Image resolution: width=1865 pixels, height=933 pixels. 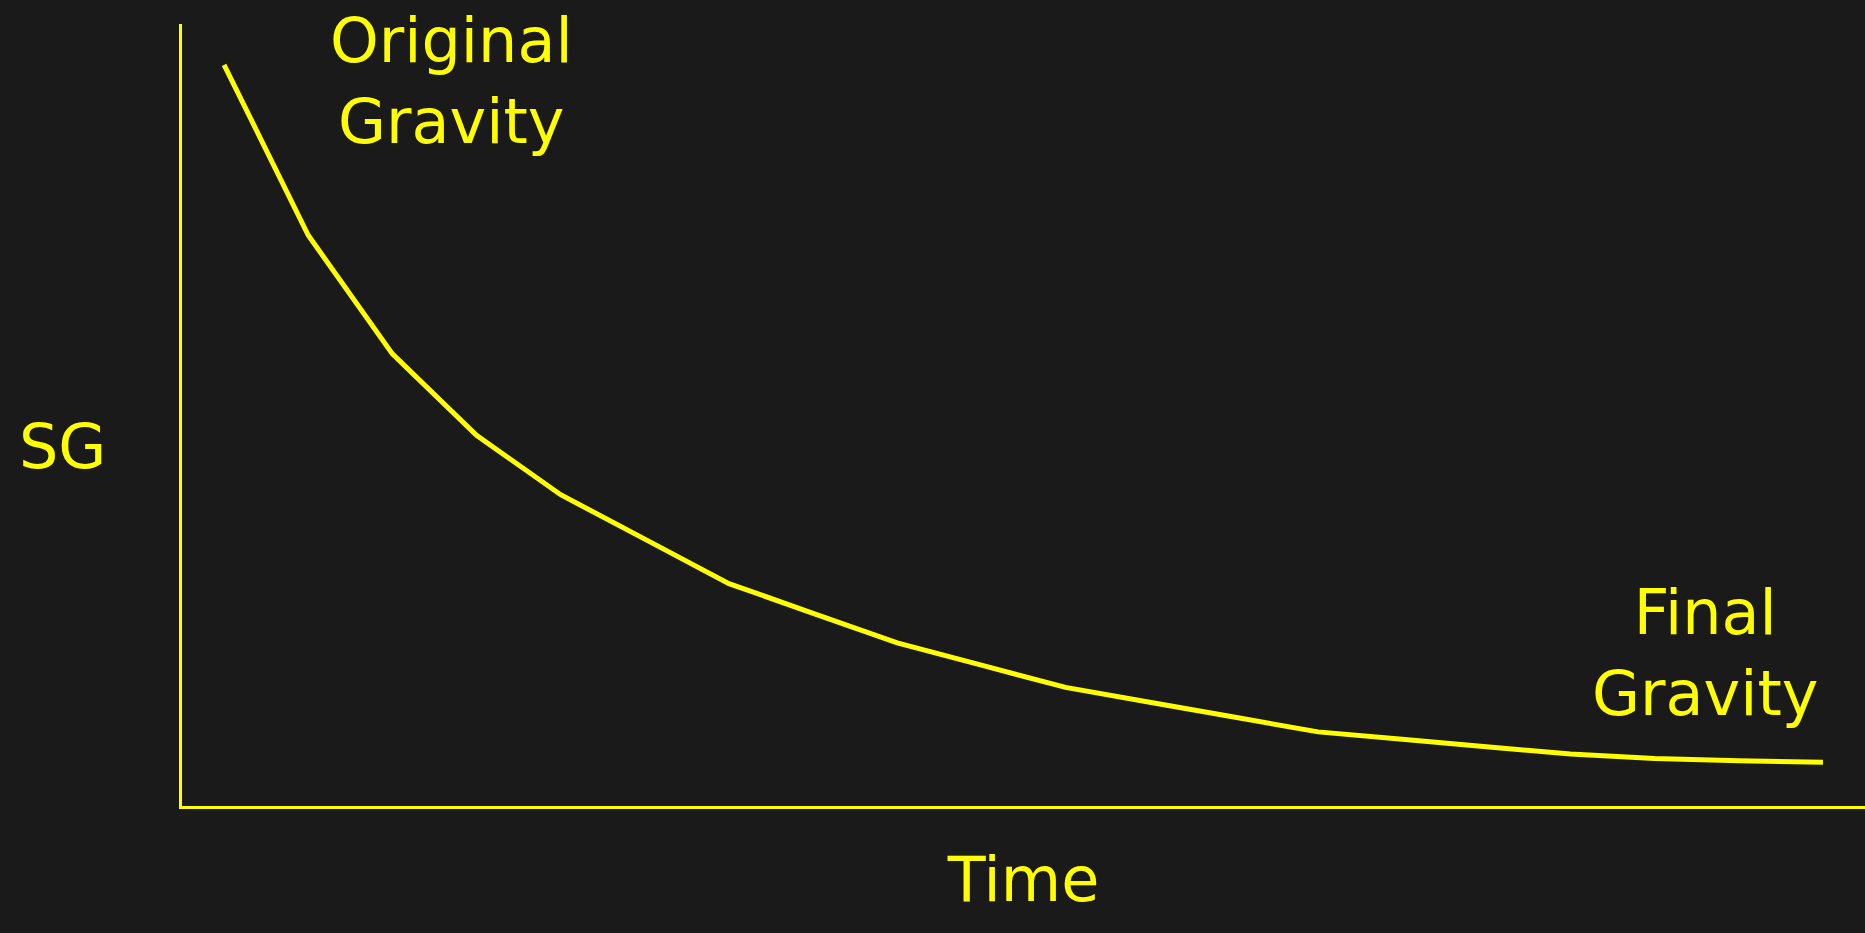 What do you see at coordinates (1705, 653) in the screenshot?
I see `annotation: Final Gravity` at bounding box center [1705, 653].